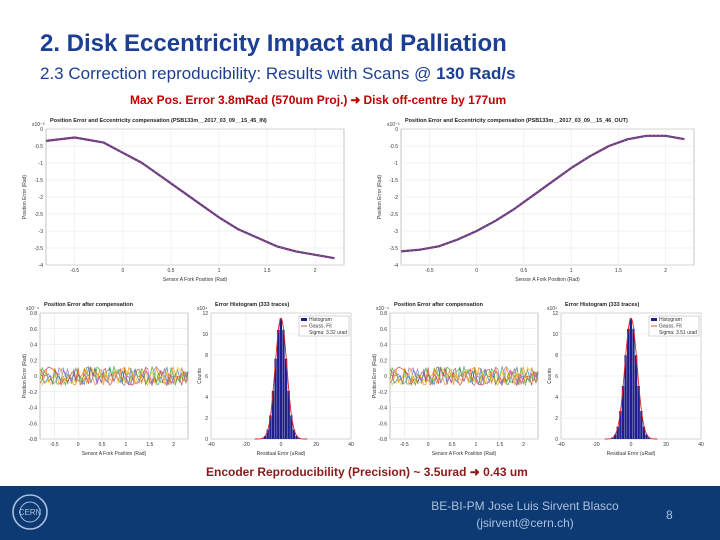 This screenshot has height=540, width=720. What do you see at coordinates (304, 319) in the screenshot?
I see `legend-swatch-histogram` at bounding box center [304, 319].